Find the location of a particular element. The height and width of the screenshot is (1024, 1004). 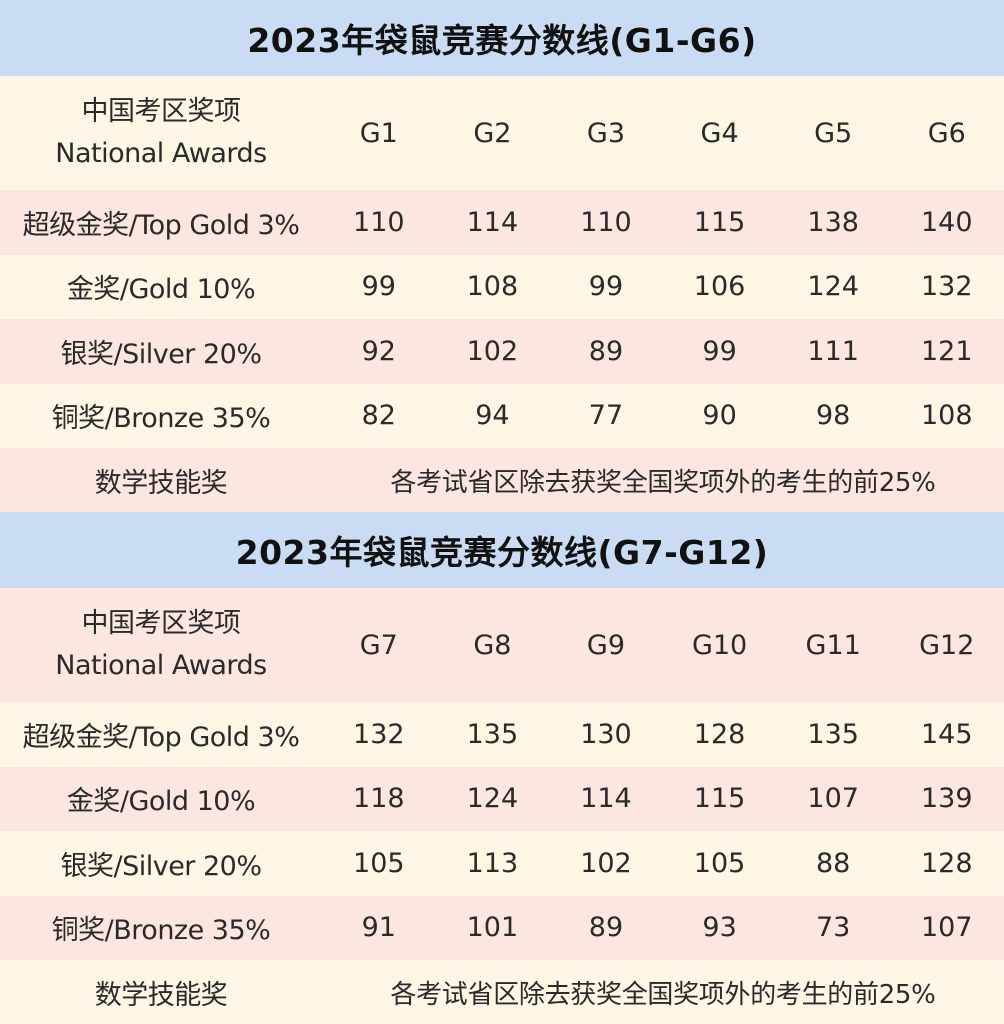

score-cell: 73 is located at coordinates (833, 928).